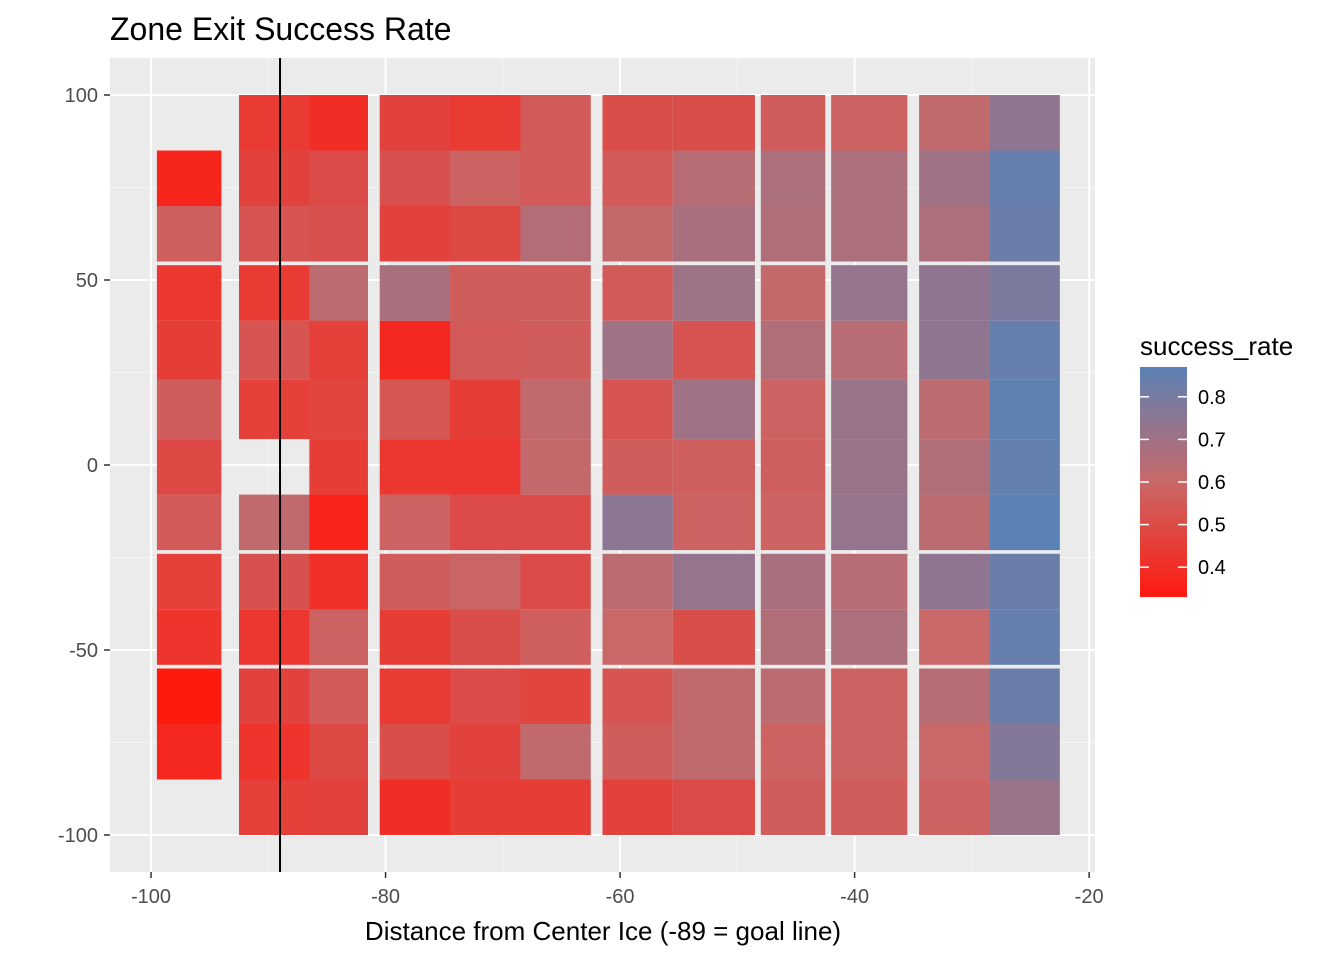 The height and width of the screenshot is (960, 1344). What do you see at coordinates (92, 466) in the screenshot?
I see `y-tick-label: 0` at bounding box center [92, 466].